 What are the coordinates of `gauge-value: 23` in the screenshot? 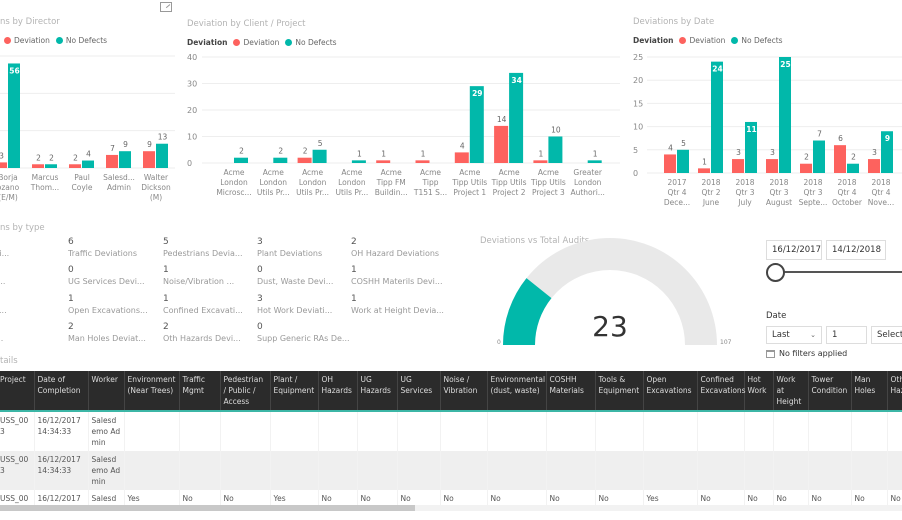 It's located at (610, 326).